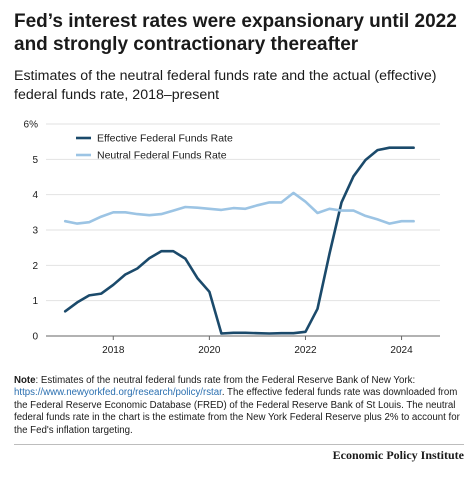  I want to click on y-tick-label: 0, so click(35, 337).